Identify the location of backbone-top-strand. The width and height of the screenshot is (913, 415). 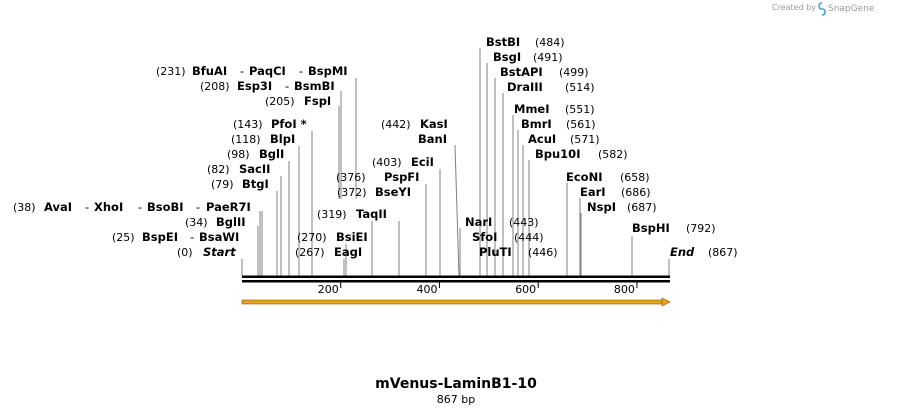
(456, 276).